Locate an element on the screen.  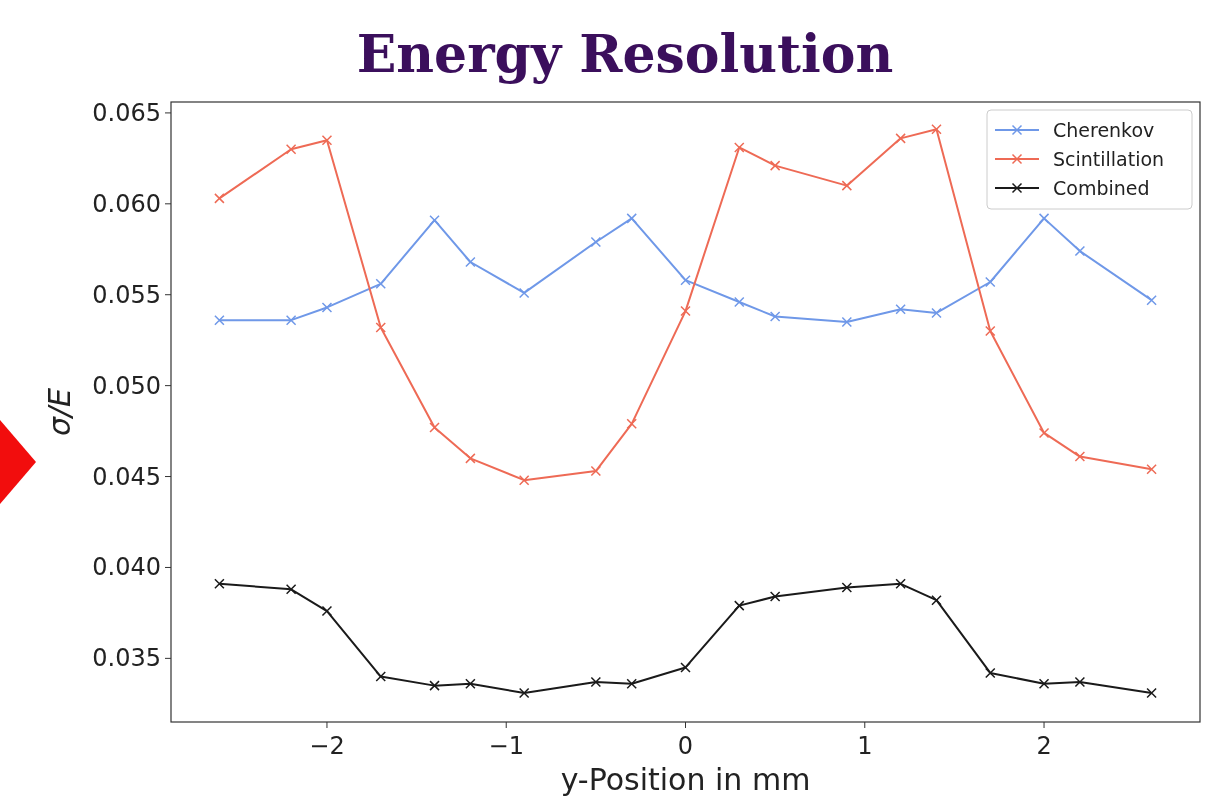
y-tick-label: 0.040 is located at coordinates (126, 567).